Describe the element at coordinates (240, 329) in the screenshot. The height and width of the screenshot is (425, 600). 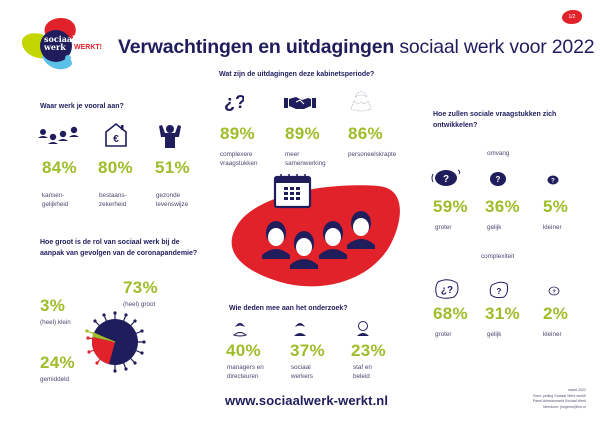
I see `manager-person-icon` at that location.